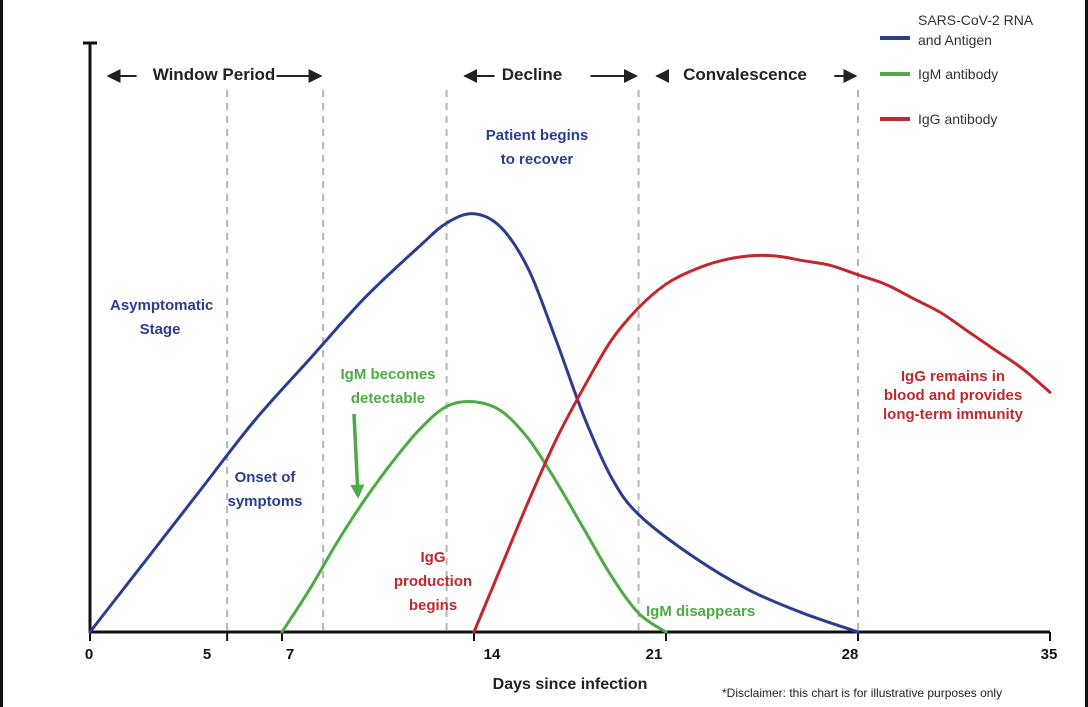 Image resolution: width=1088 pixels, height=707 pixels. Describe the element at coordinates (850, 654) in the screenshot. I see `x-tick-label: 28` at that location.